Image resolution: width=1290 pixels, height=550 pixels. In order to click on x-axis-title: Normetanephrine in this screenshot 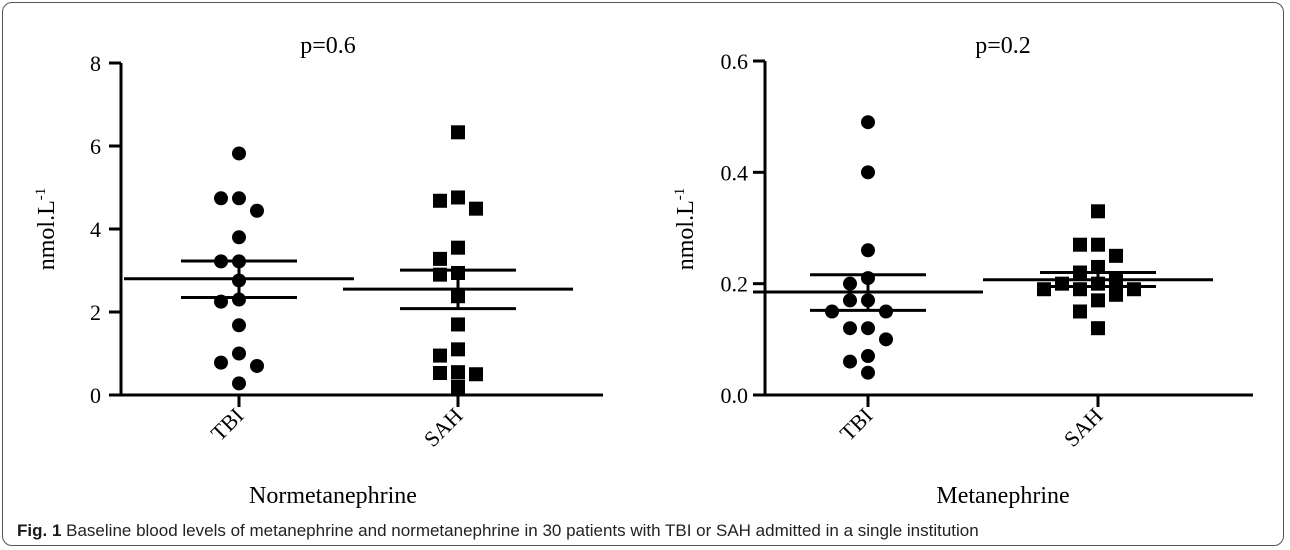, I will do `click(333, 496)`.